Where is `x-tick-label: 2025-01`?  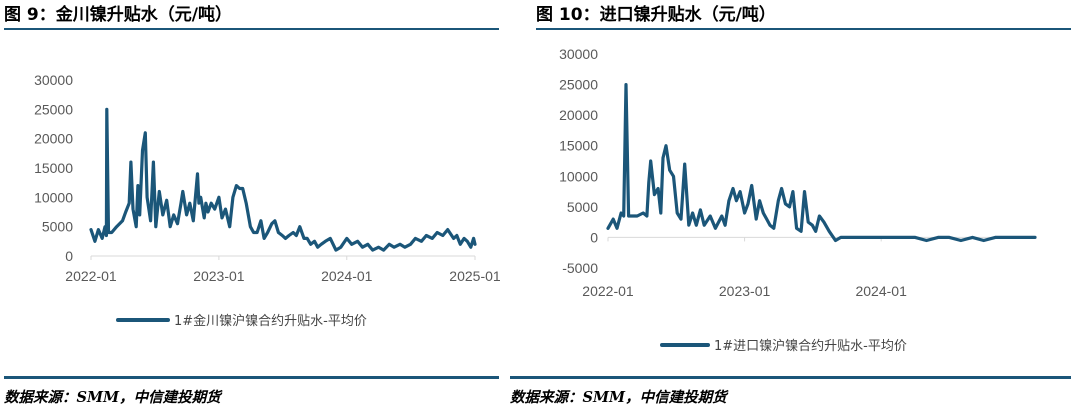
x-tick-label: 2025-01 is located at coordinates (475, 276).